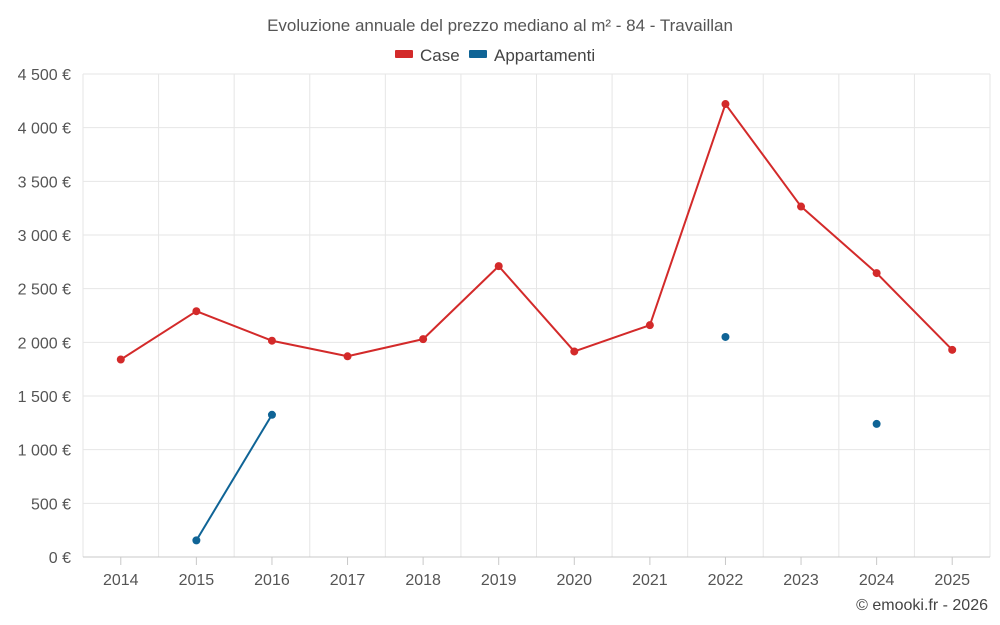 The height and width of the screenshot is (625, 1000). What do you see at coordinates (423, 580) in the screenshot?
I see `x-tick-label: 2018` at bounding box center [423, 580].